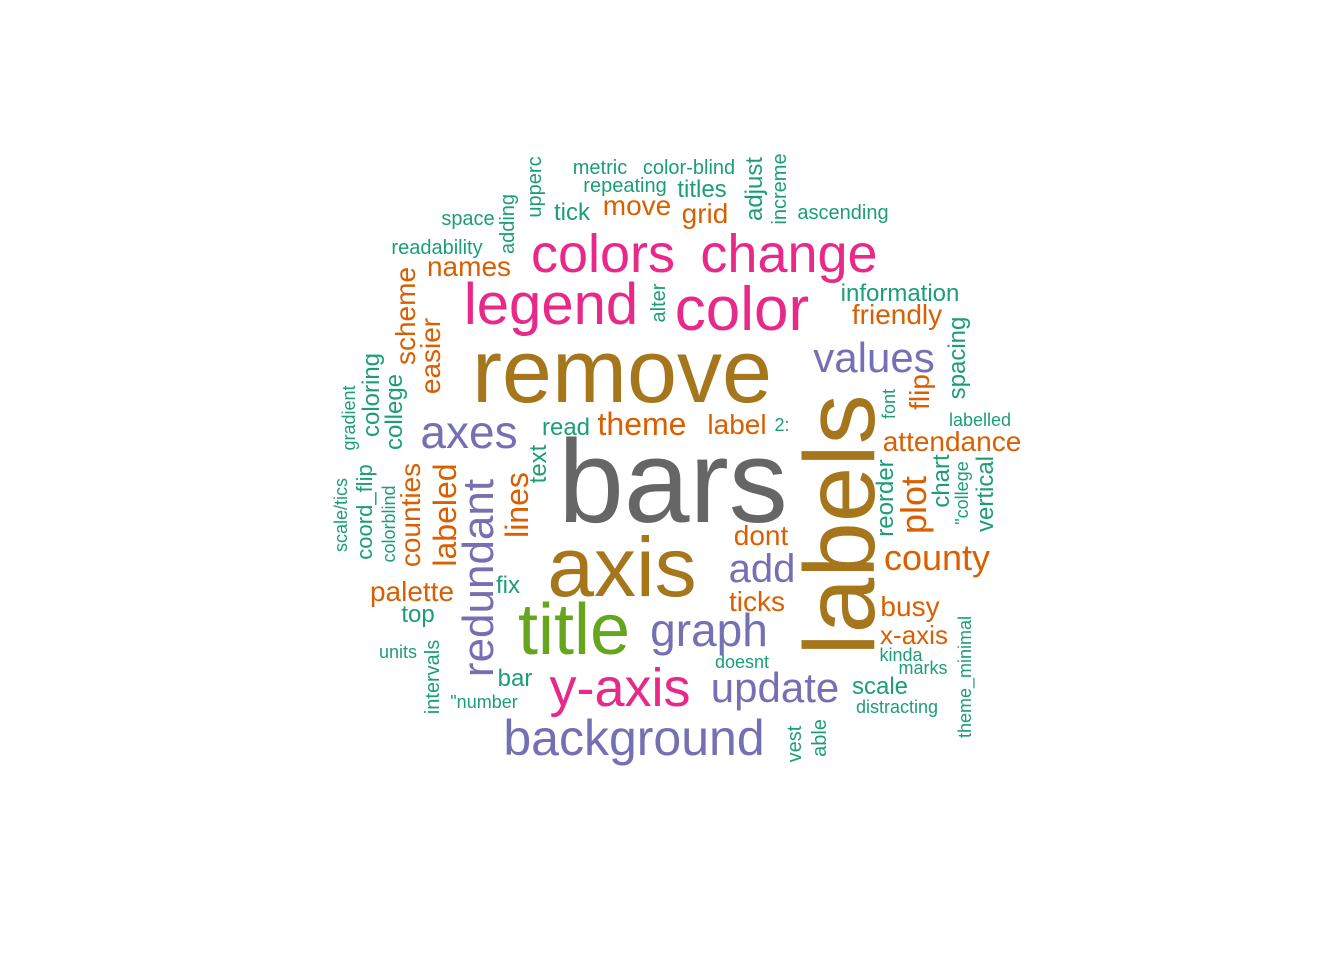 This screenshot has height=960, width=1344. Describe the element at coordinates (737, 424) in the screenshot. I see `word-label: label` at that location.